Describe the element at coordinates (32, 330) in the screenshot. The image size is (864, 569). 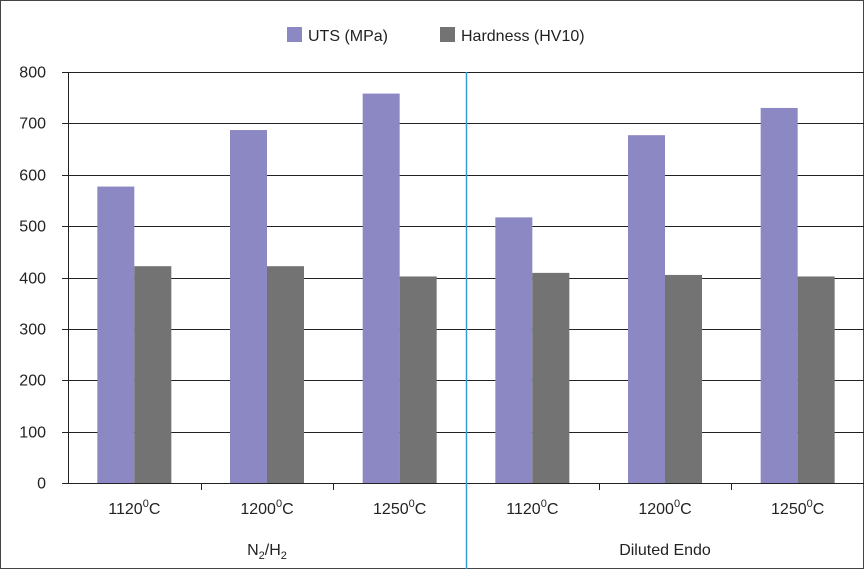
I see `y-tick-label: 300` at that location.